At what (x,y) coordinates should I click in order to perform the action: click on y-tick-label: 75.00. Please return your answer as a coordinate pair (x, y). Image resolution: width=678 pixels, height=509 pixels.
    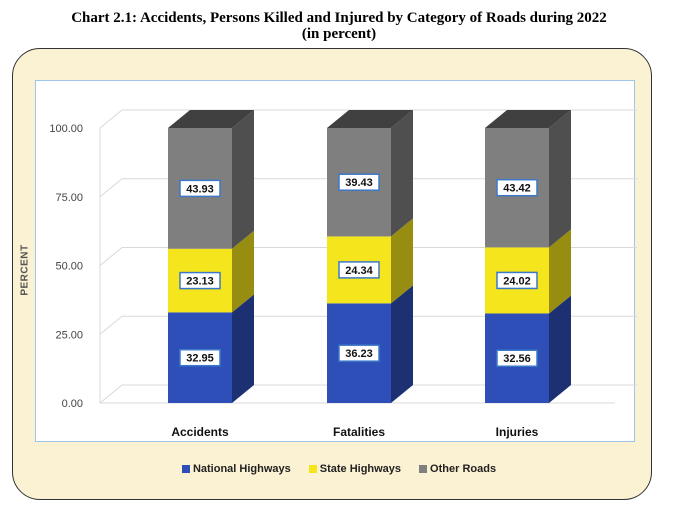
    Looking at the image, I should click on (69, 198).